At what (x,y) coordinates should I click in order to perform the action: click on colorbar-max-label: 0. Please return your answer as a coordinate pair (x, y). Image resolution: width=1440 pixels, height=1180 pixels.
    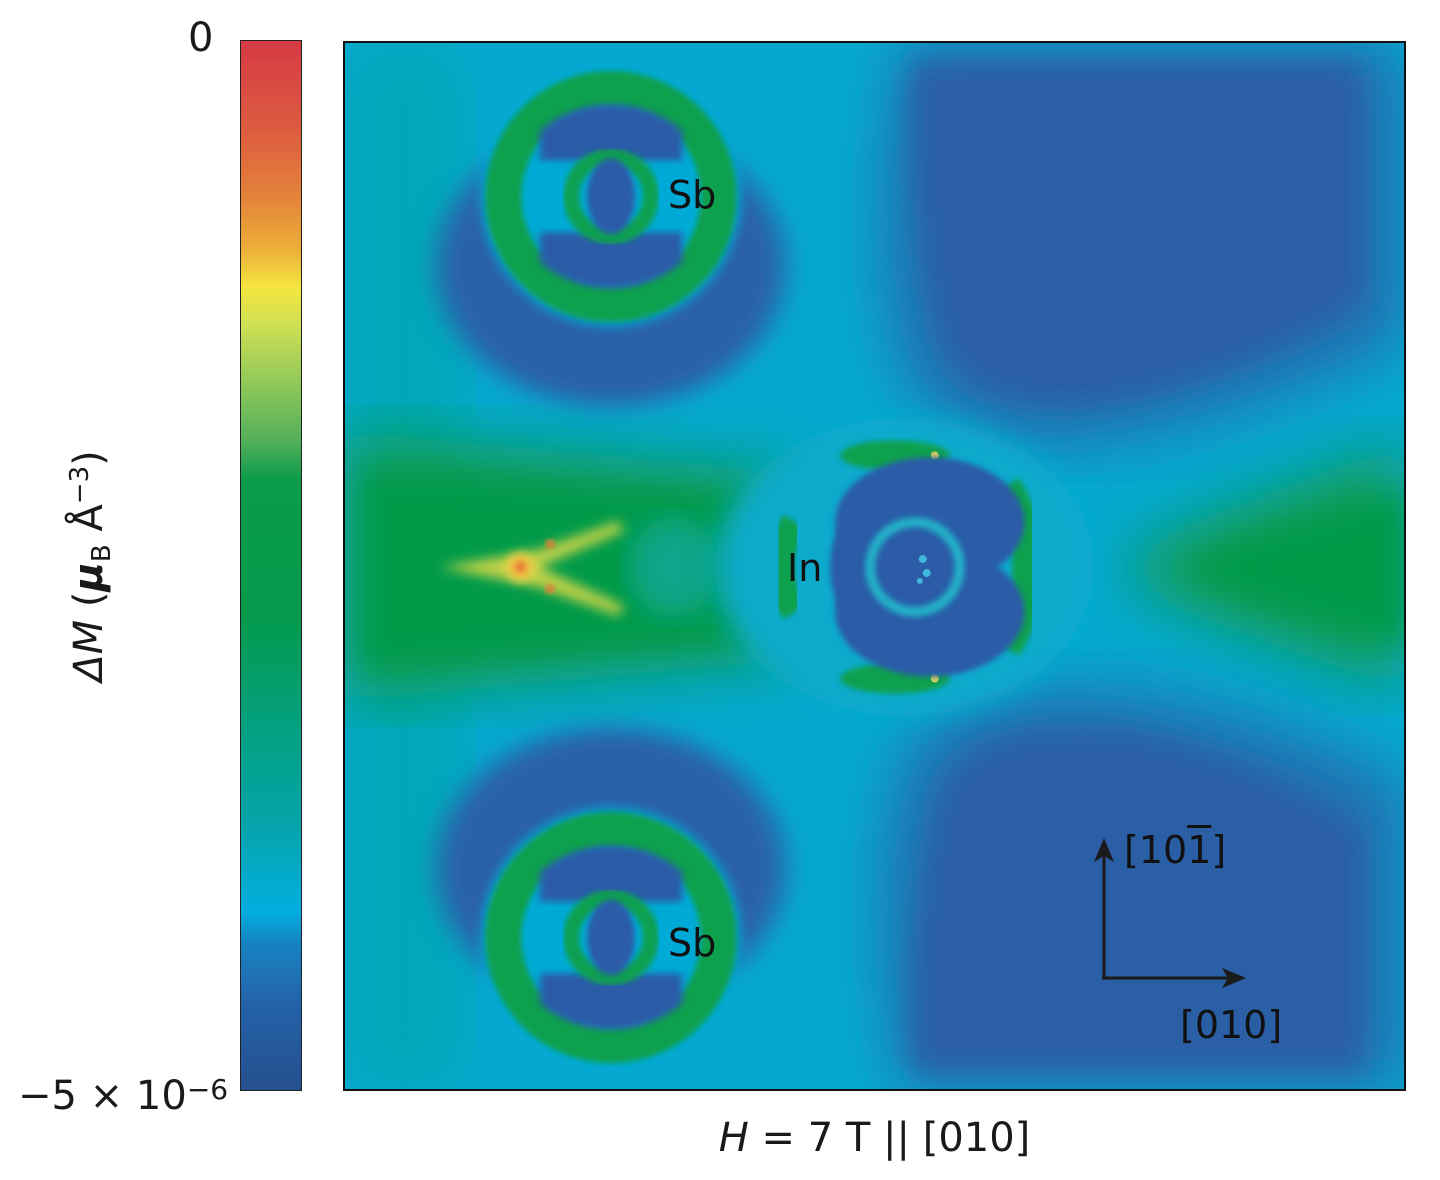
    Looking at the image, I should click on (201, 38).